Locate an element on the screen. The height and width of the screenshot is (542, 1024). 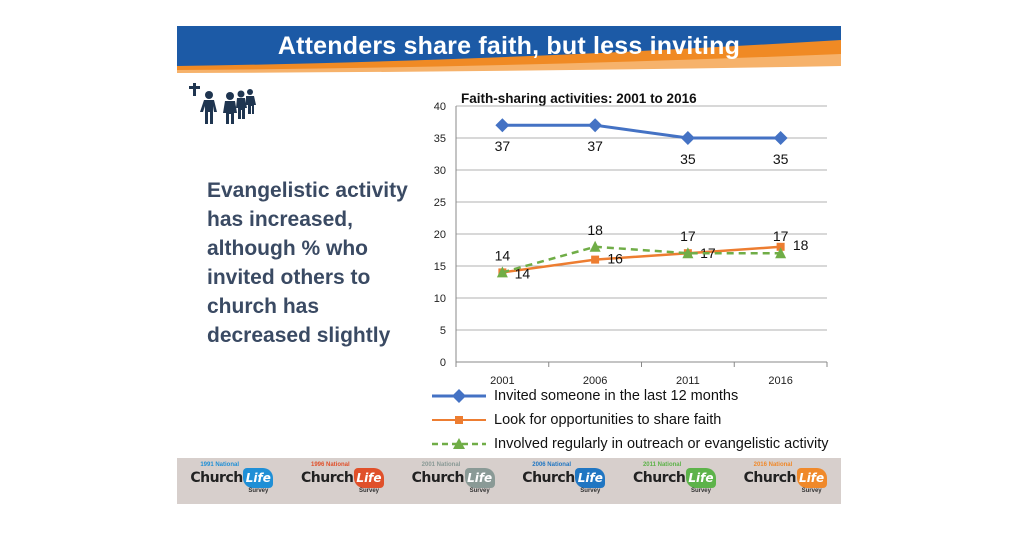
legend-item-invited: Invited someone in the last 12 months is located at coordinates (629, 396).